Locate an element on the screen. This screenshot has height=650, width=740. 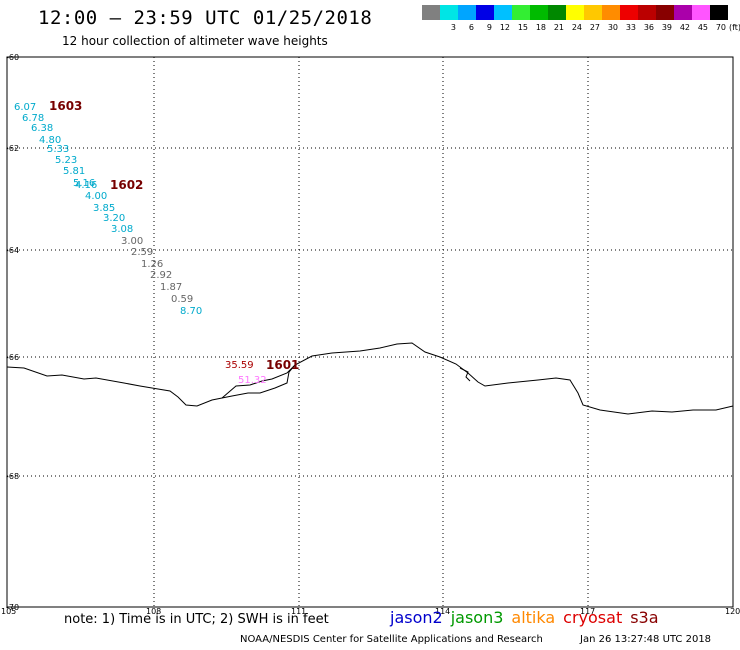
track-number-label: 1602 is located at coordinates (126, 185).